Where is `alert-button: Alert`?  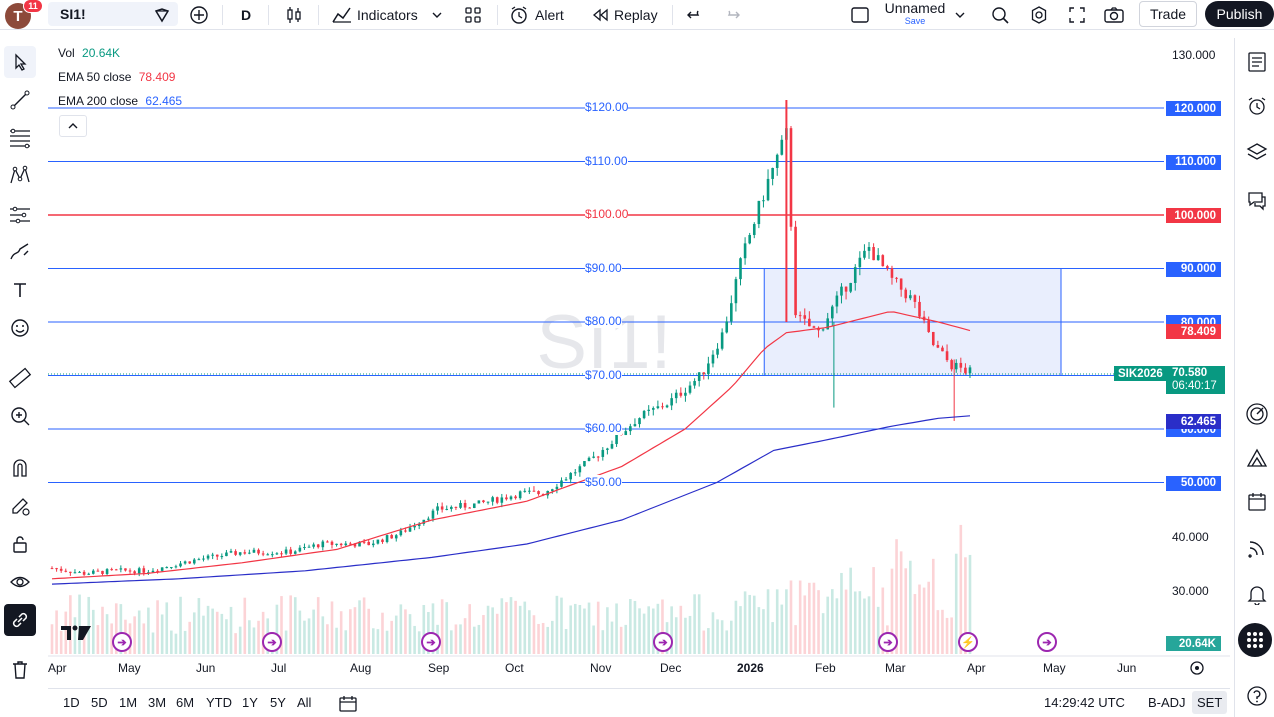 alert-button: Alert is located at coordinates (536, 15).